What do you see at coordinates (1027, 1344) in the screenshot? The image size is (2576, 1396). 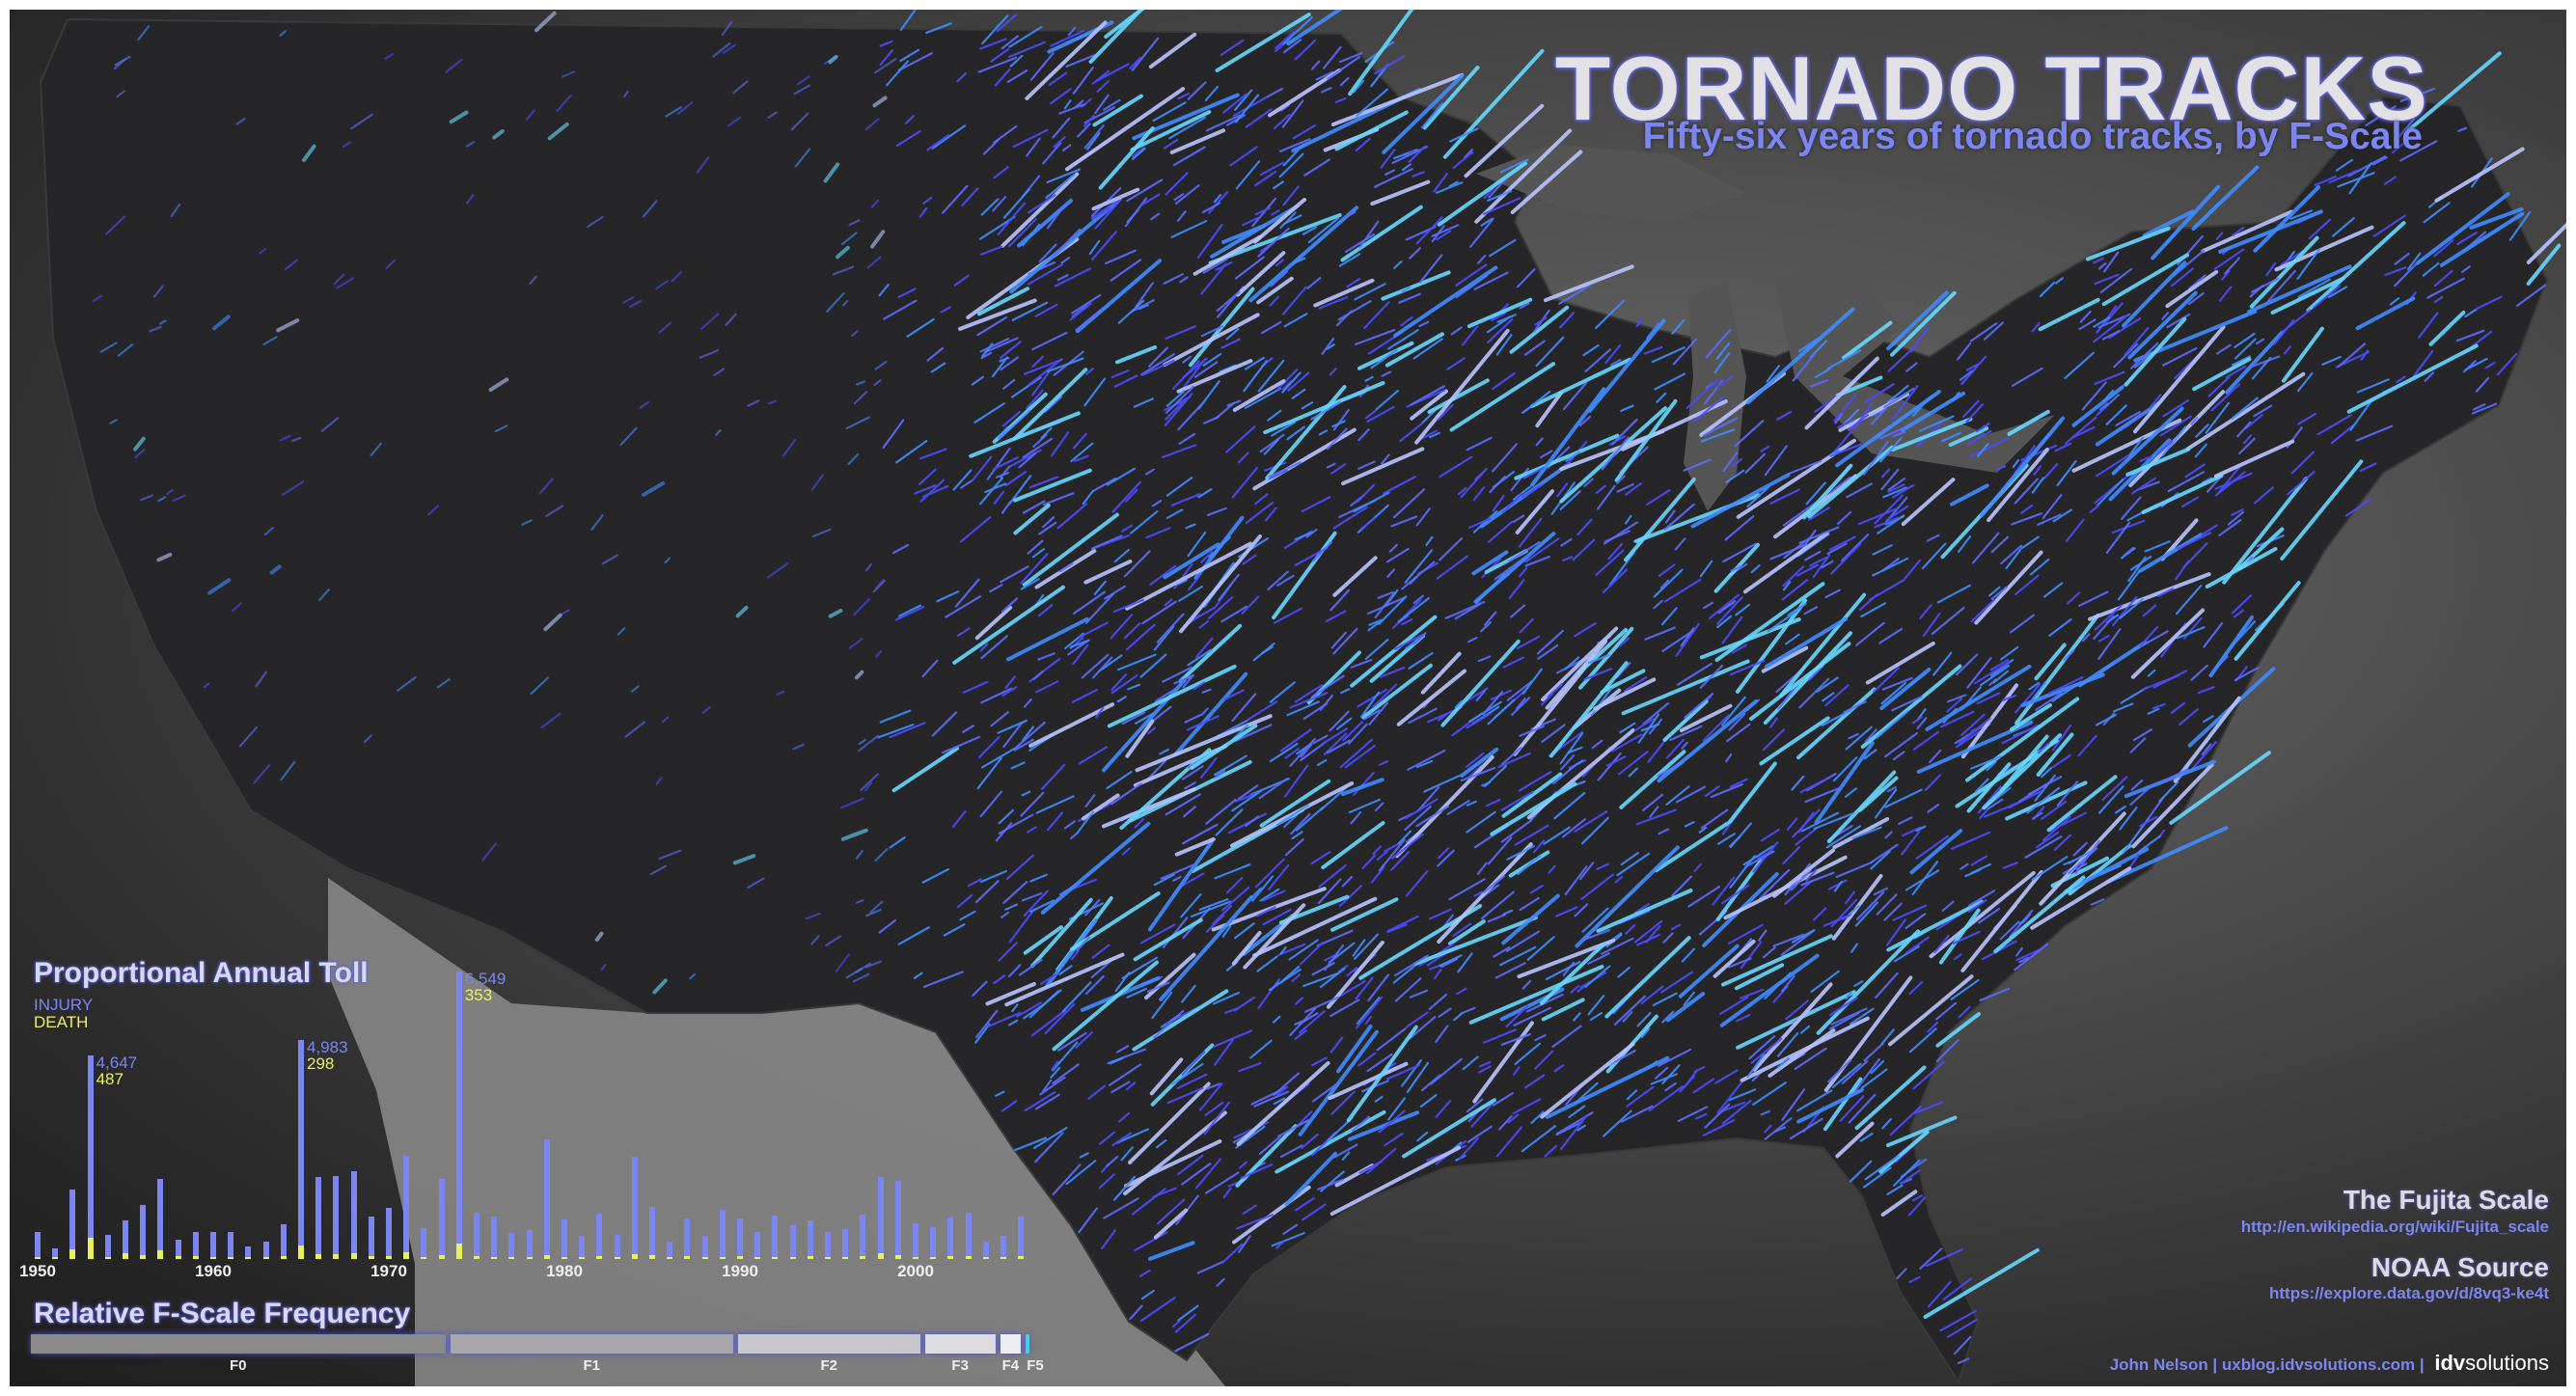 I see `fscale-segment-f5` at bounding box center [1027, 1344].